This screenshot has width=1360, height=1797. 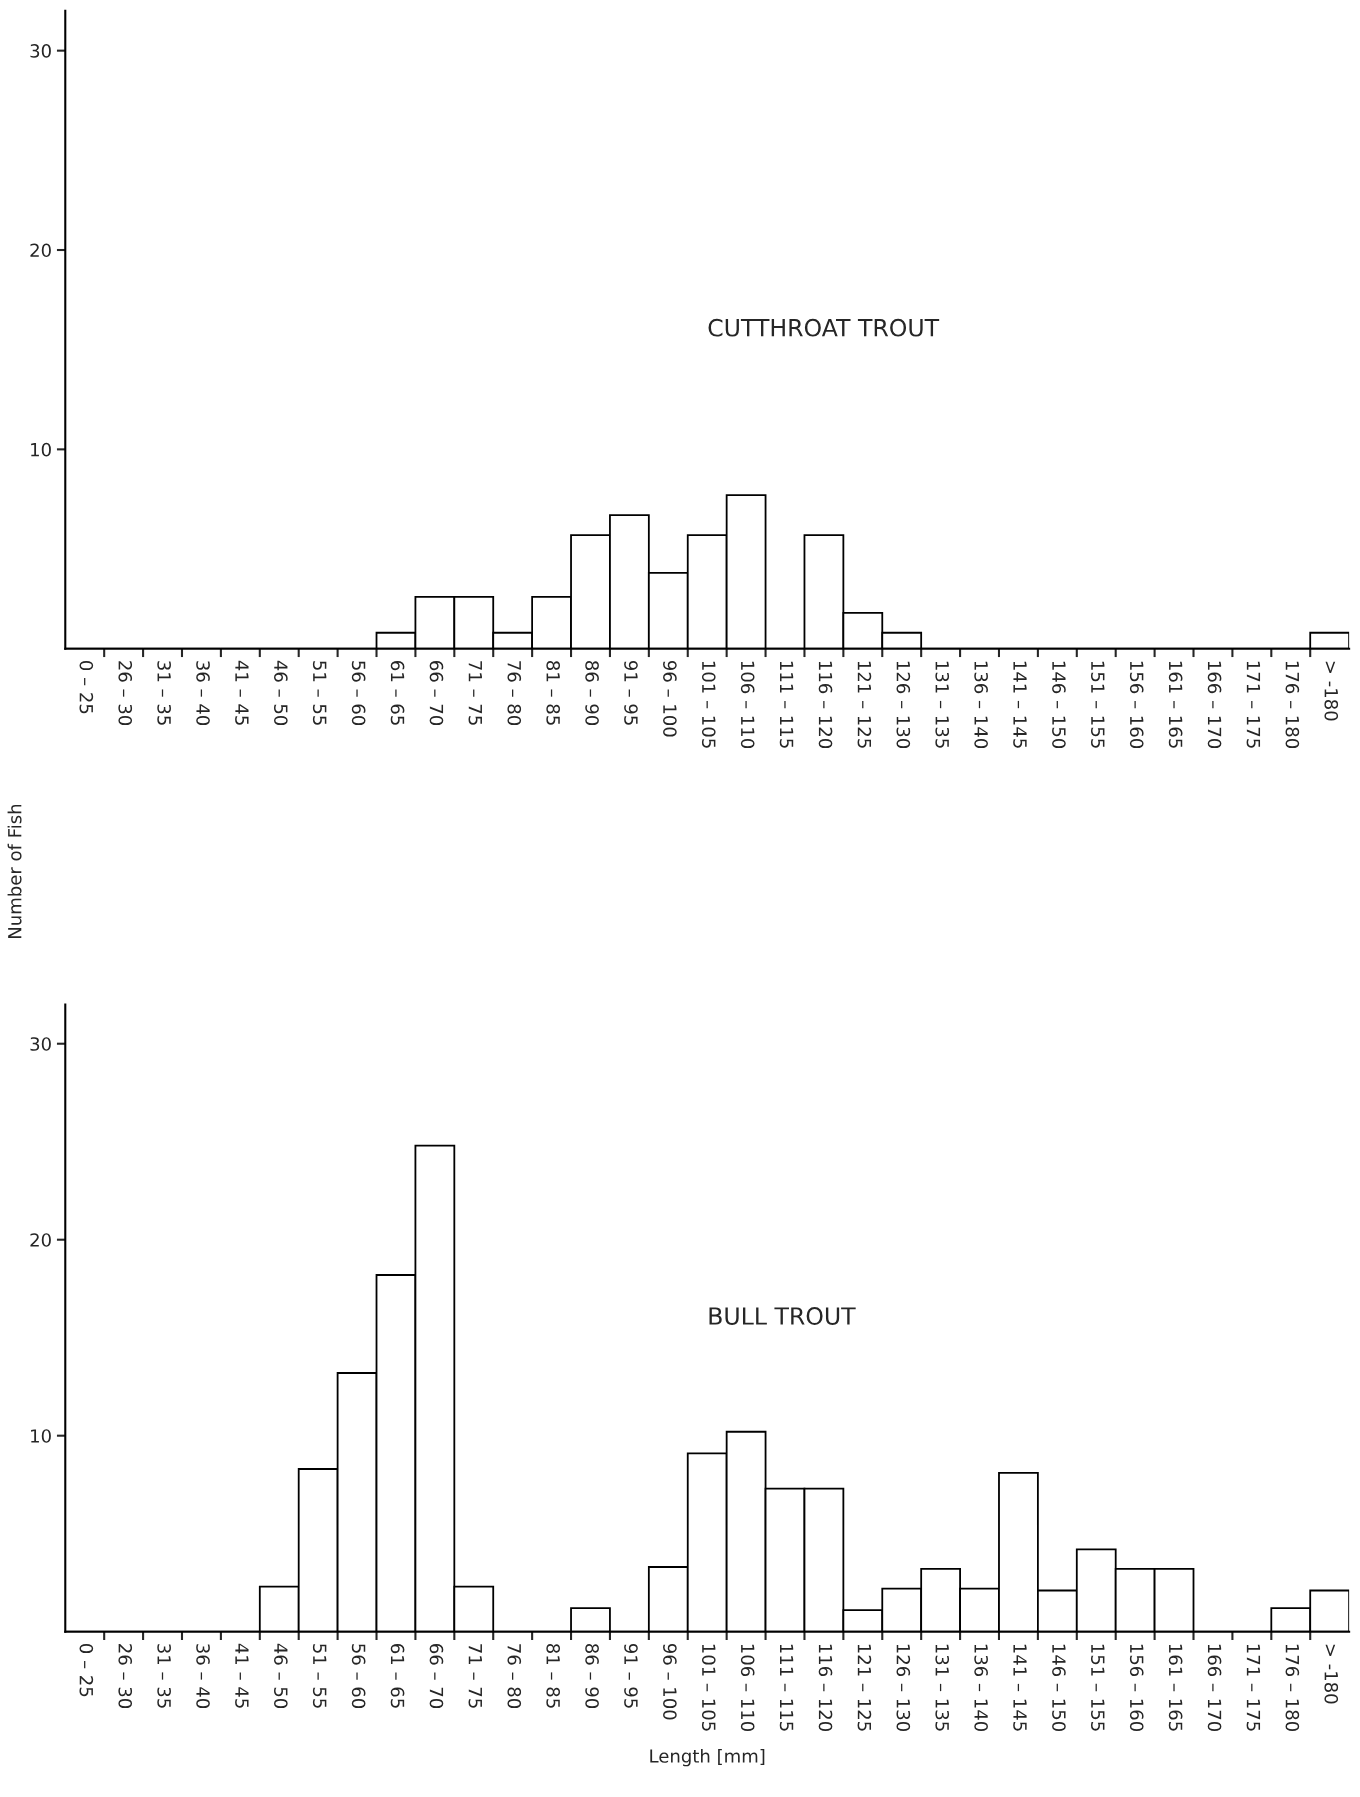 I want to click on text: CUTTHROAT TROUT, so click(x=824, y=327).